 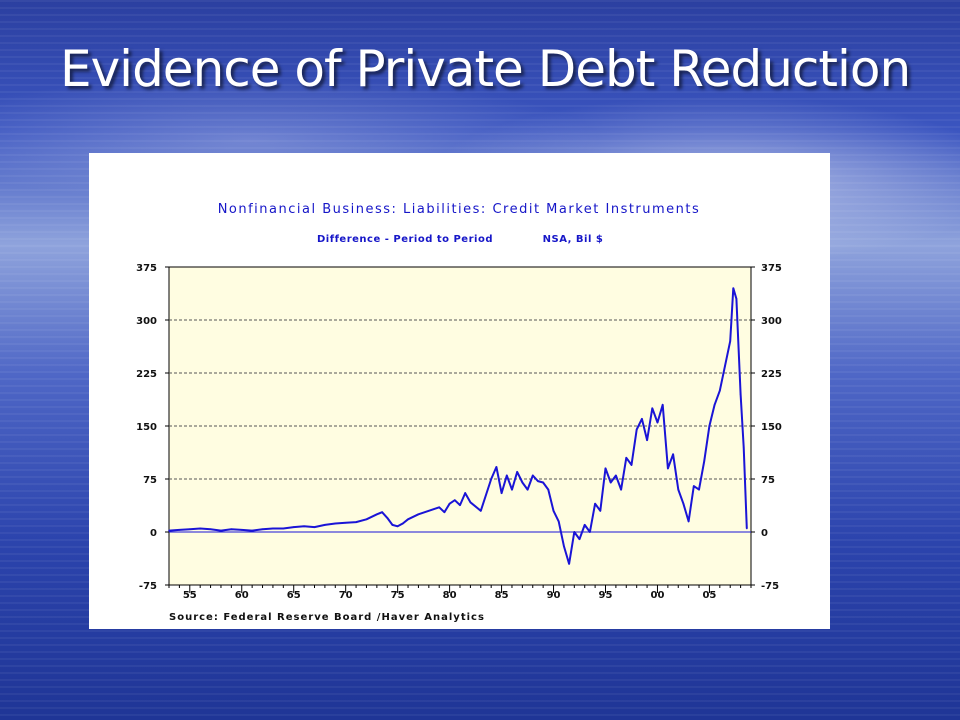 What do you see at coordinates (294, 595) in the screenshot?
I see `x-tick-label: 65` at bounding box center [294, 595].